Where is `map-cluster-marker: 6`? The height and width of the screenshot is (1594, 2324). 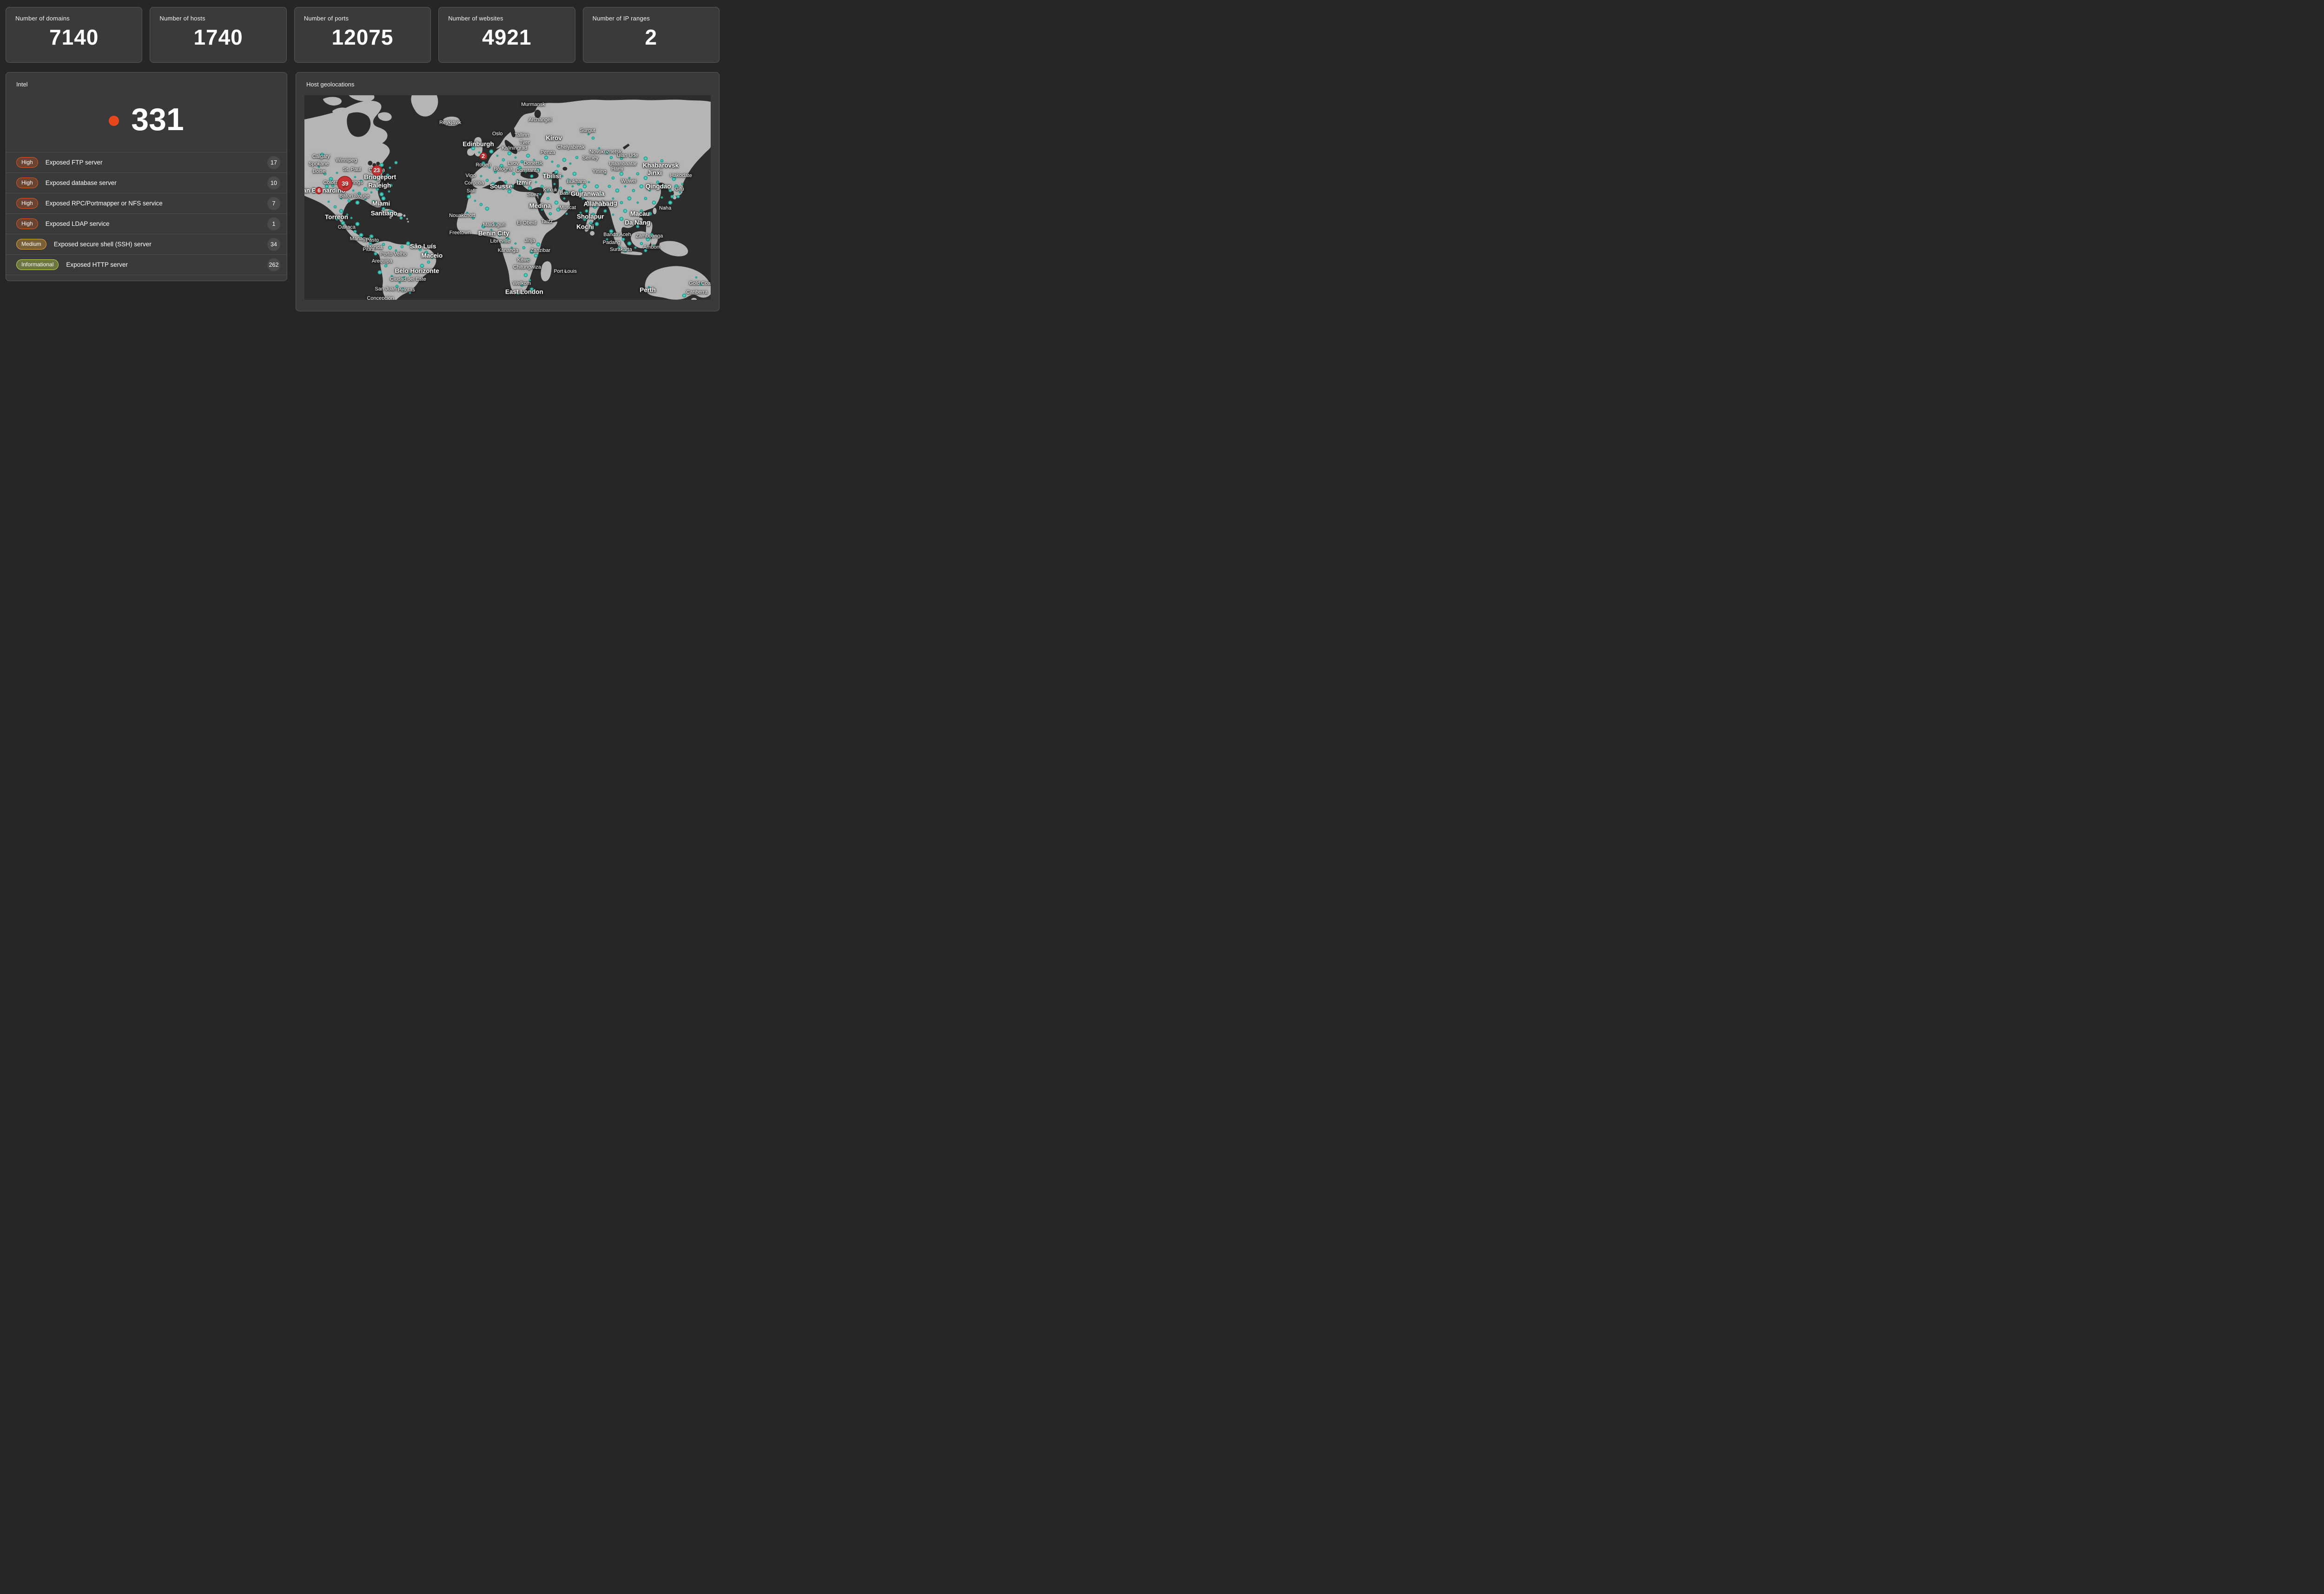 map-cluster-marker: 6 is located at coordinates (319, 191).